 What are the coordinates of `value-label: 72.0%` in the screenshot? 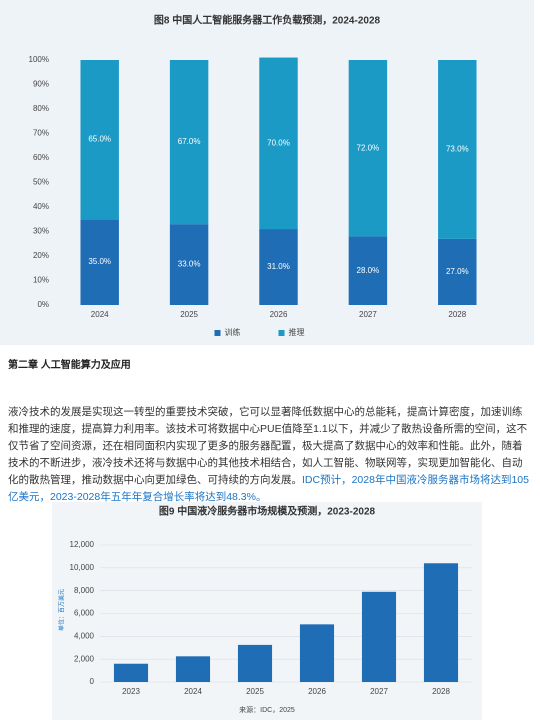 It's located at (368, 147).